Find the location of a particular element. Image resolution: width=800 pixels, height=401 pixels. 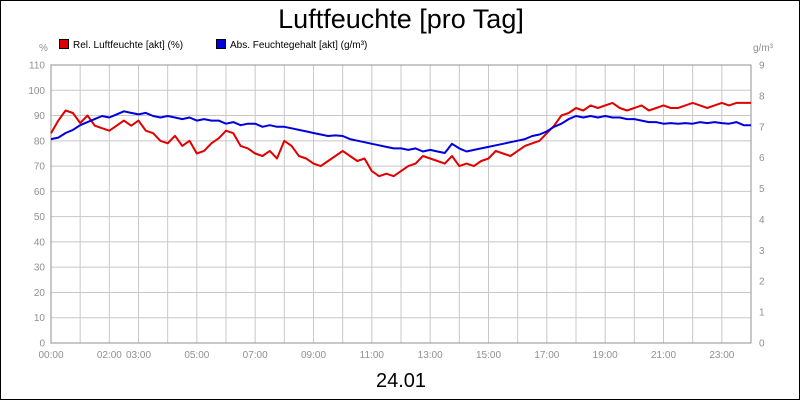

y-right-tick-label: 2 is located at coordinates (762, 282).